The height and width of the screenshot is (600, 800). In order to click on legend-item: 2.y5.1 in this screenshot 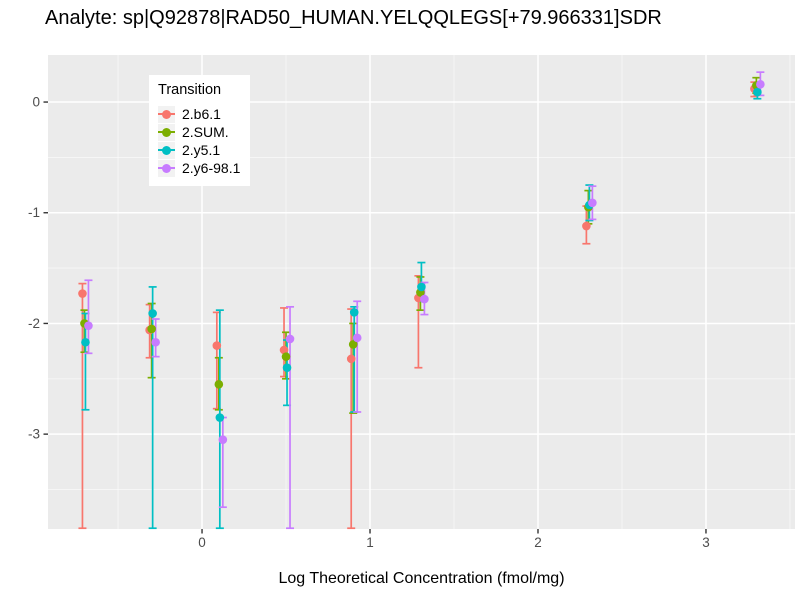, I will do `click(199, 150)`.